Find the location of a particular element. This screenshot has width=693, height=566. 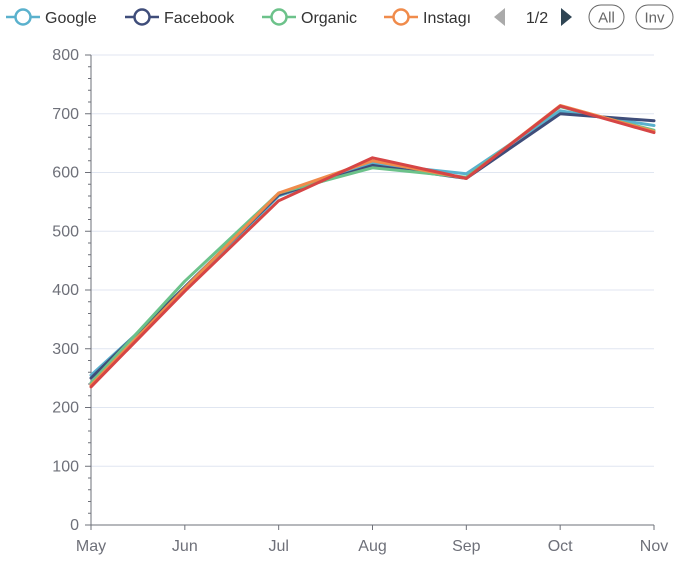

legend-all-button: All is located at coordinates (606, 17).